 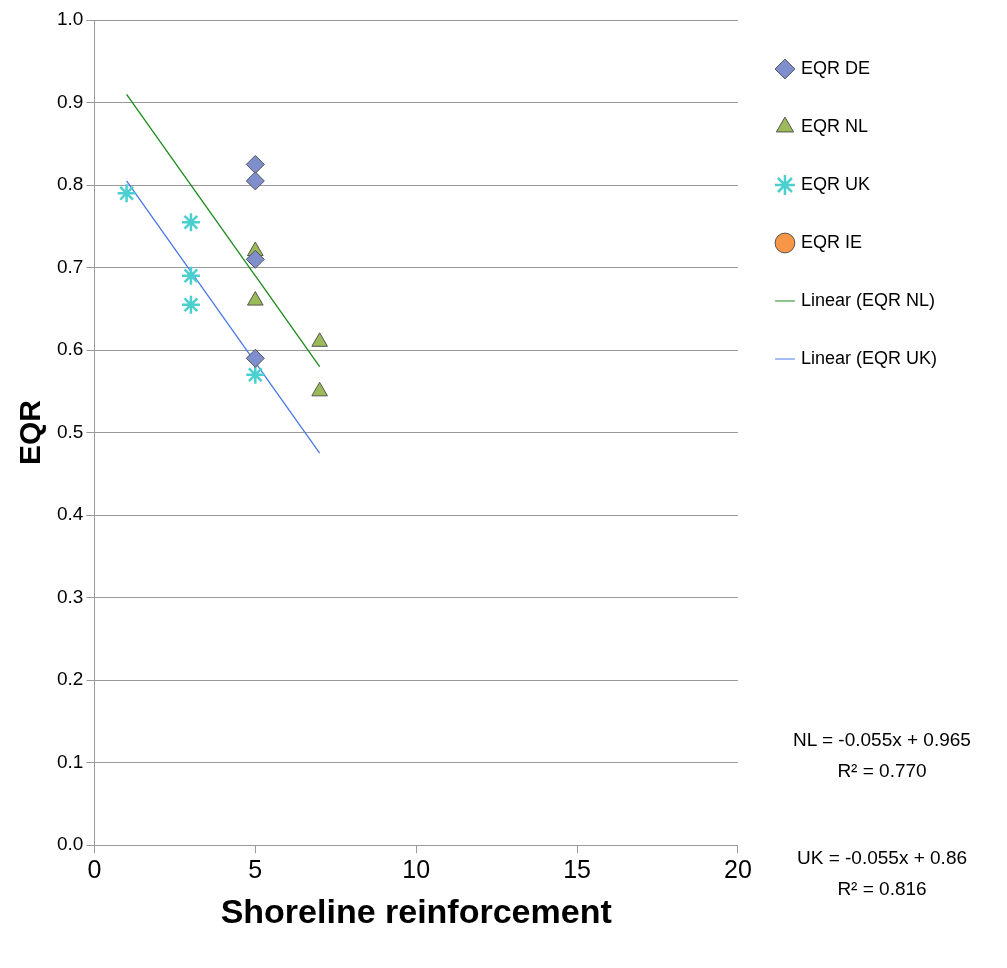 What do you see at coordinates (70, 349) in the screenshot?
I see `y-tick-label: 0.6` at bounding box center [70, 349].